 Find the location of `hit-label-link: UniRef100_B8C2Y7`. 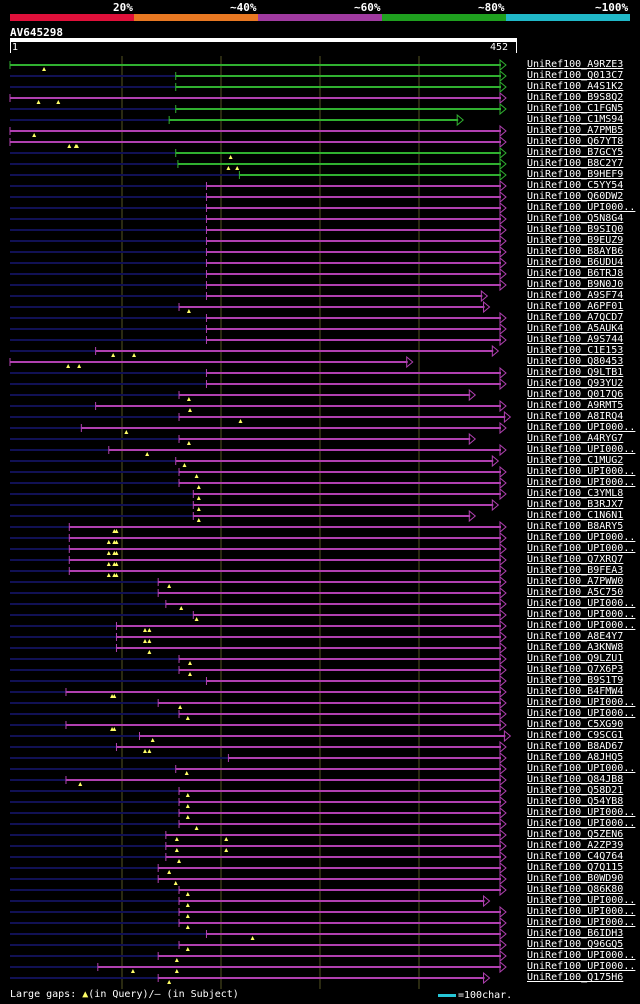

hit-label-link: UniRef100_B8C2Y7 is located at coordinates (575, 163).